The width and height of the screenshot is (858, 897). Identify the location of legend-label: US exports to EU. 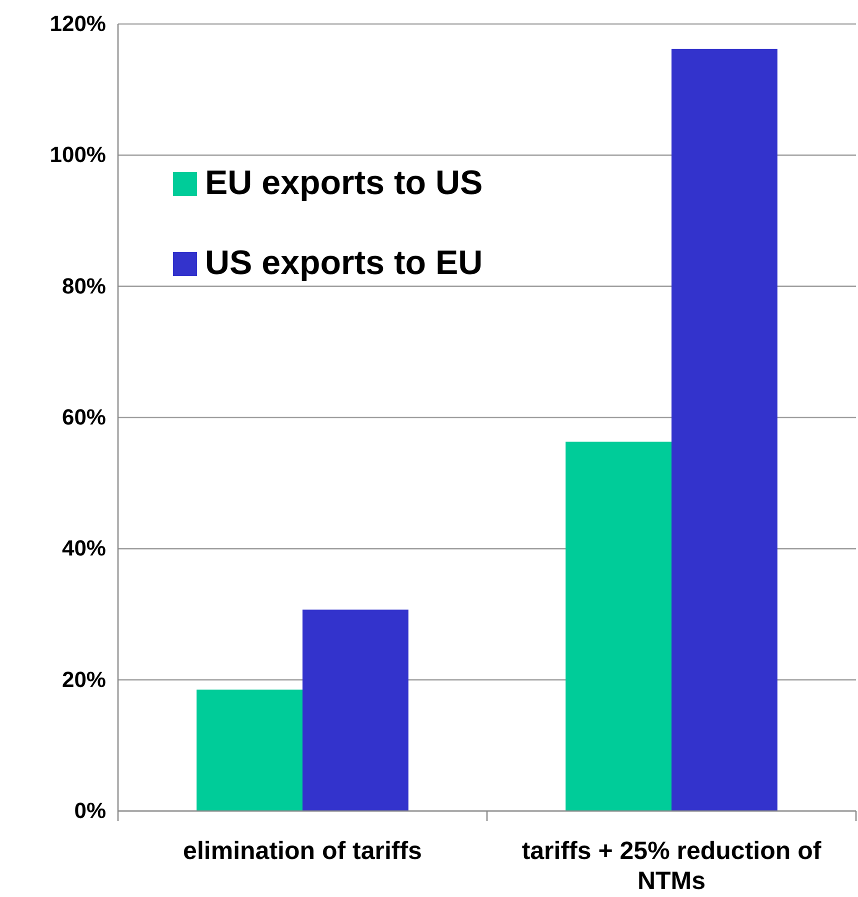
(344, 263).